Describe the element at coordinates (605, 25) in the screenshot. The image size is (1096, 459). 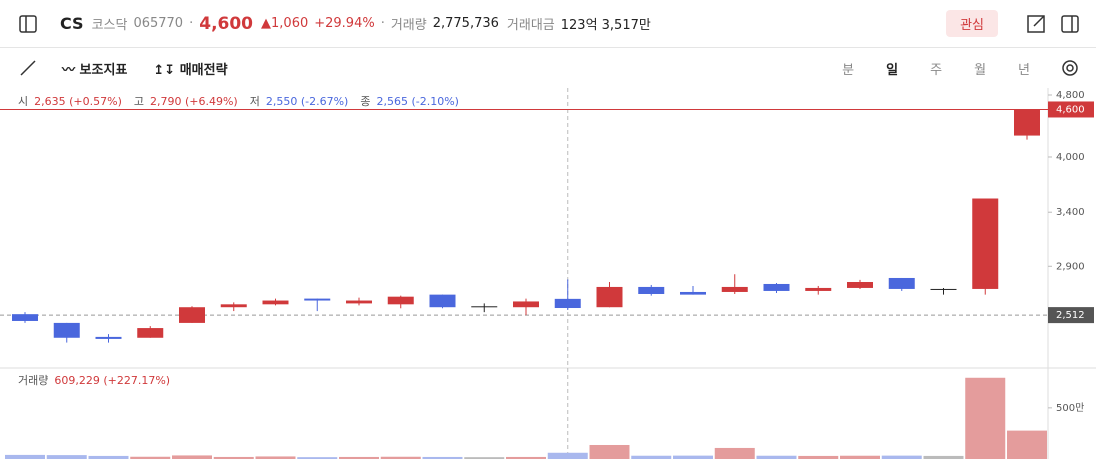
I see `amount: 123억 3,517만` at that location.